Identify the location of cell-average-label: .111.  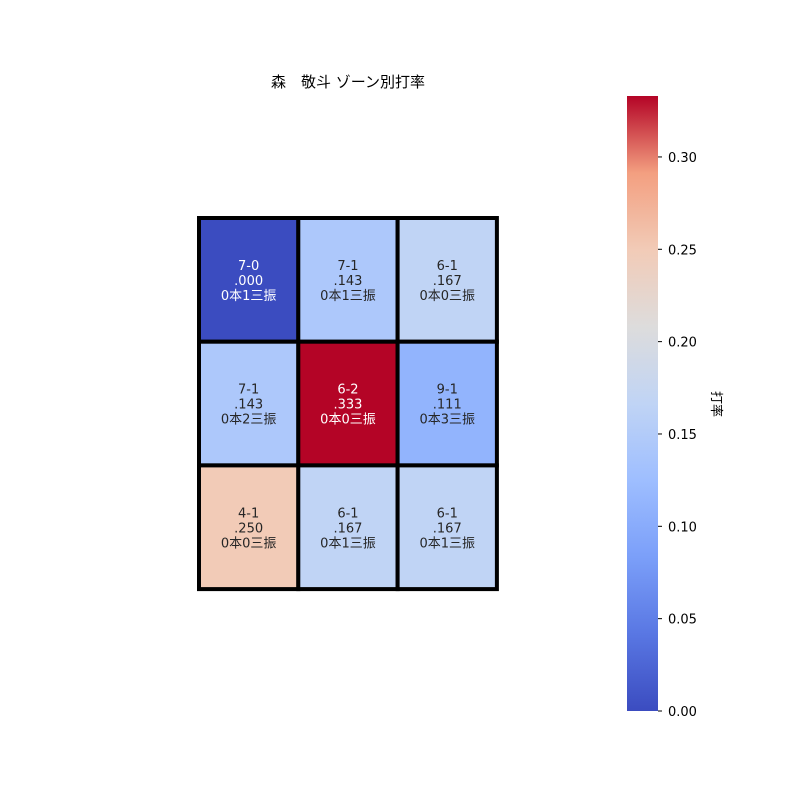
(447, 405).